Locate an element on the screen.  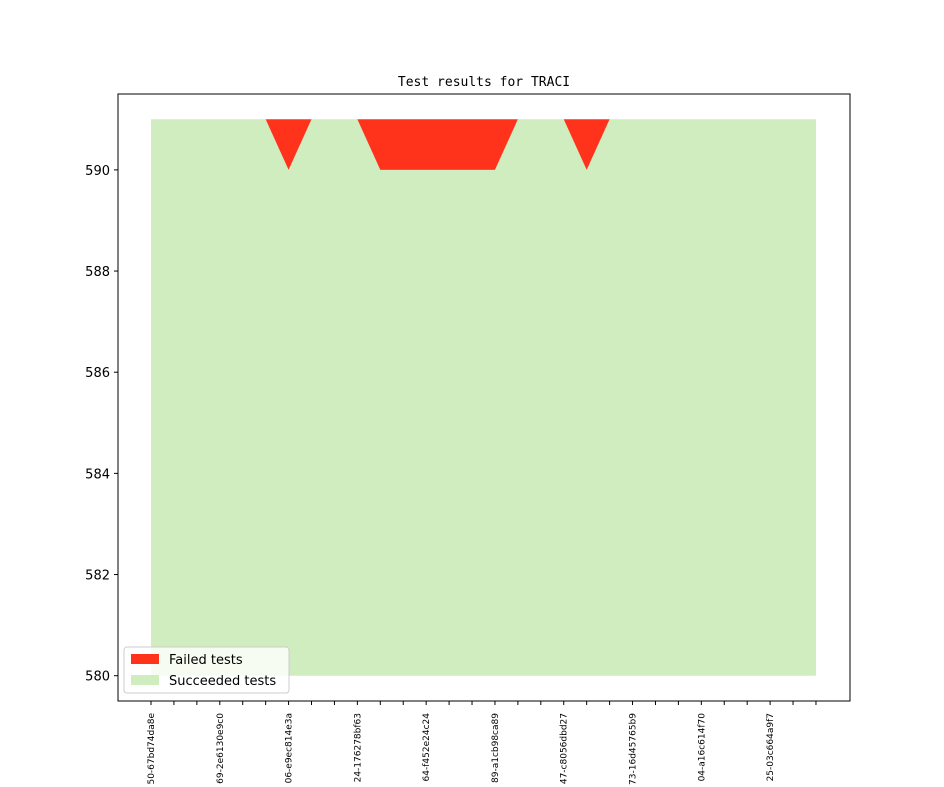
legend: Failed tests Succeeded tests is located at coordinates (206, 670).